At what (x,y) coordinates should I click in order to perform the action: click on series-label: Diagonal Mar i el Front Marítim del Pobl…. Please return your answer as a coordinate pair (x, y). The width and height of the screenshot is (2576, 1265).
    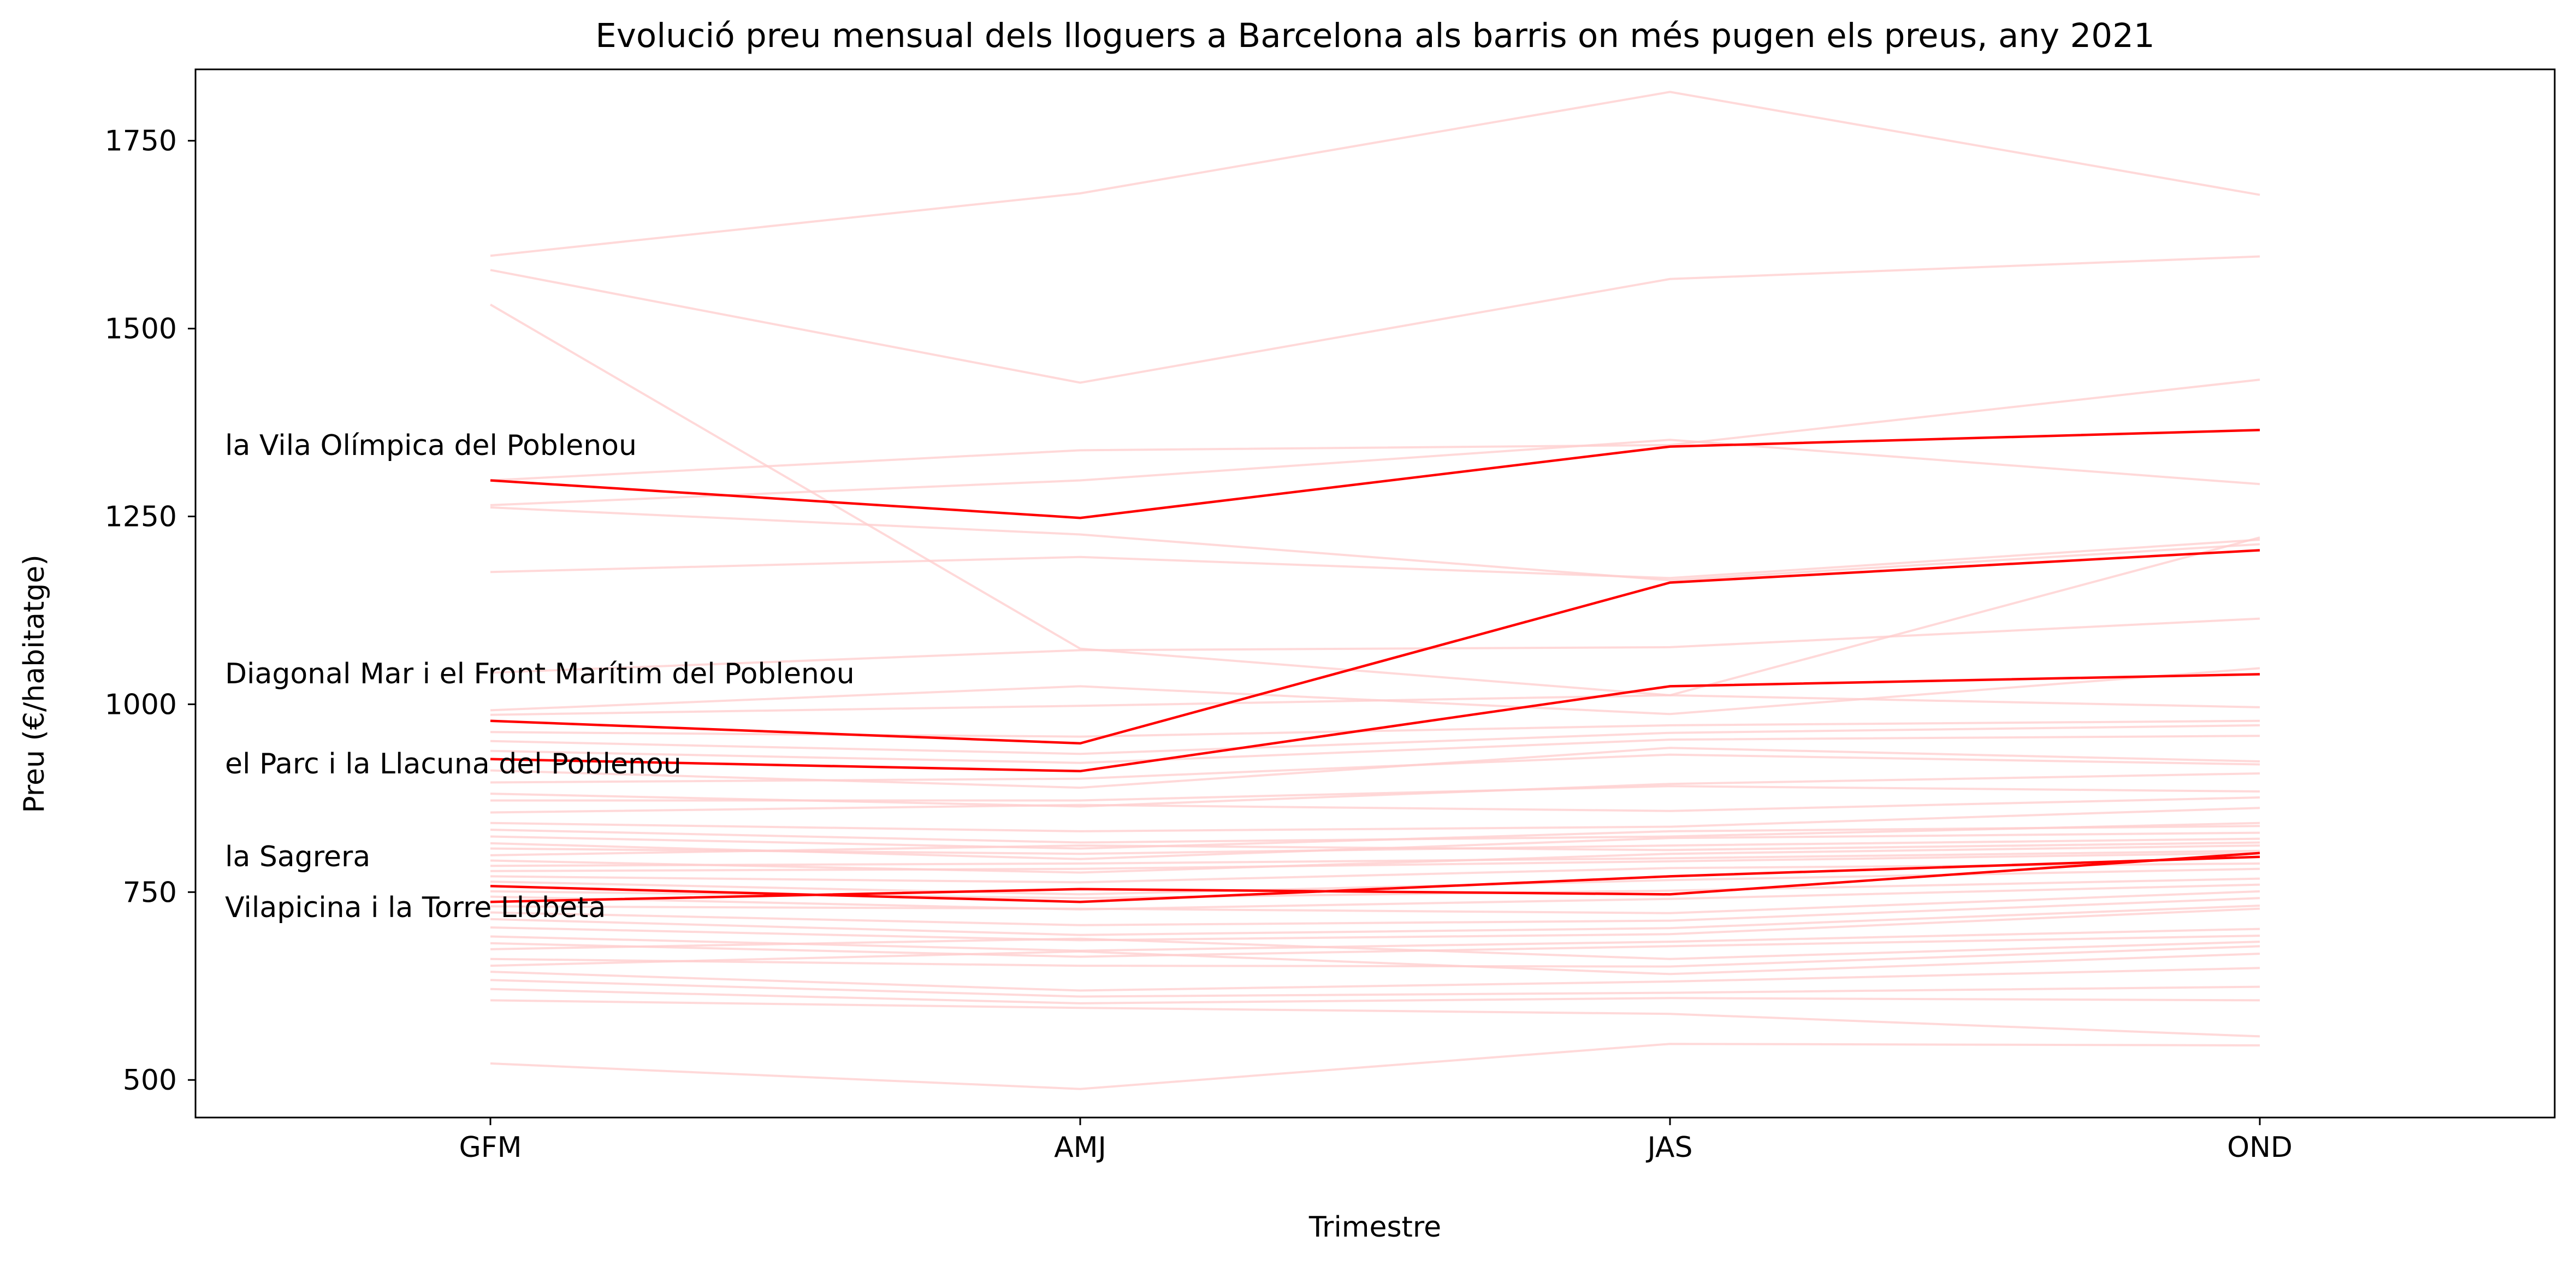
    Looking at the image, I should click on (540, 674).